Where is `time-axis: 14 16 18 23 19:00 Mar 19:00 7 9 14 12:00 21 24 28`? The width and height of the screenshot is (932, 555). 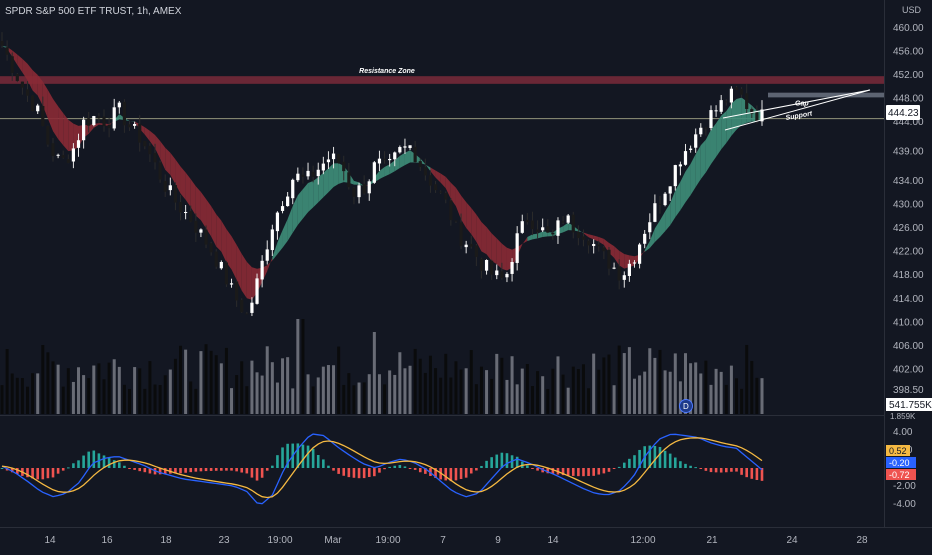
time-axis: 14 16 18 23 19:00 Mar 19:00 7 9 14 12:00 21 24 28 is located at coordinates (456, 540).